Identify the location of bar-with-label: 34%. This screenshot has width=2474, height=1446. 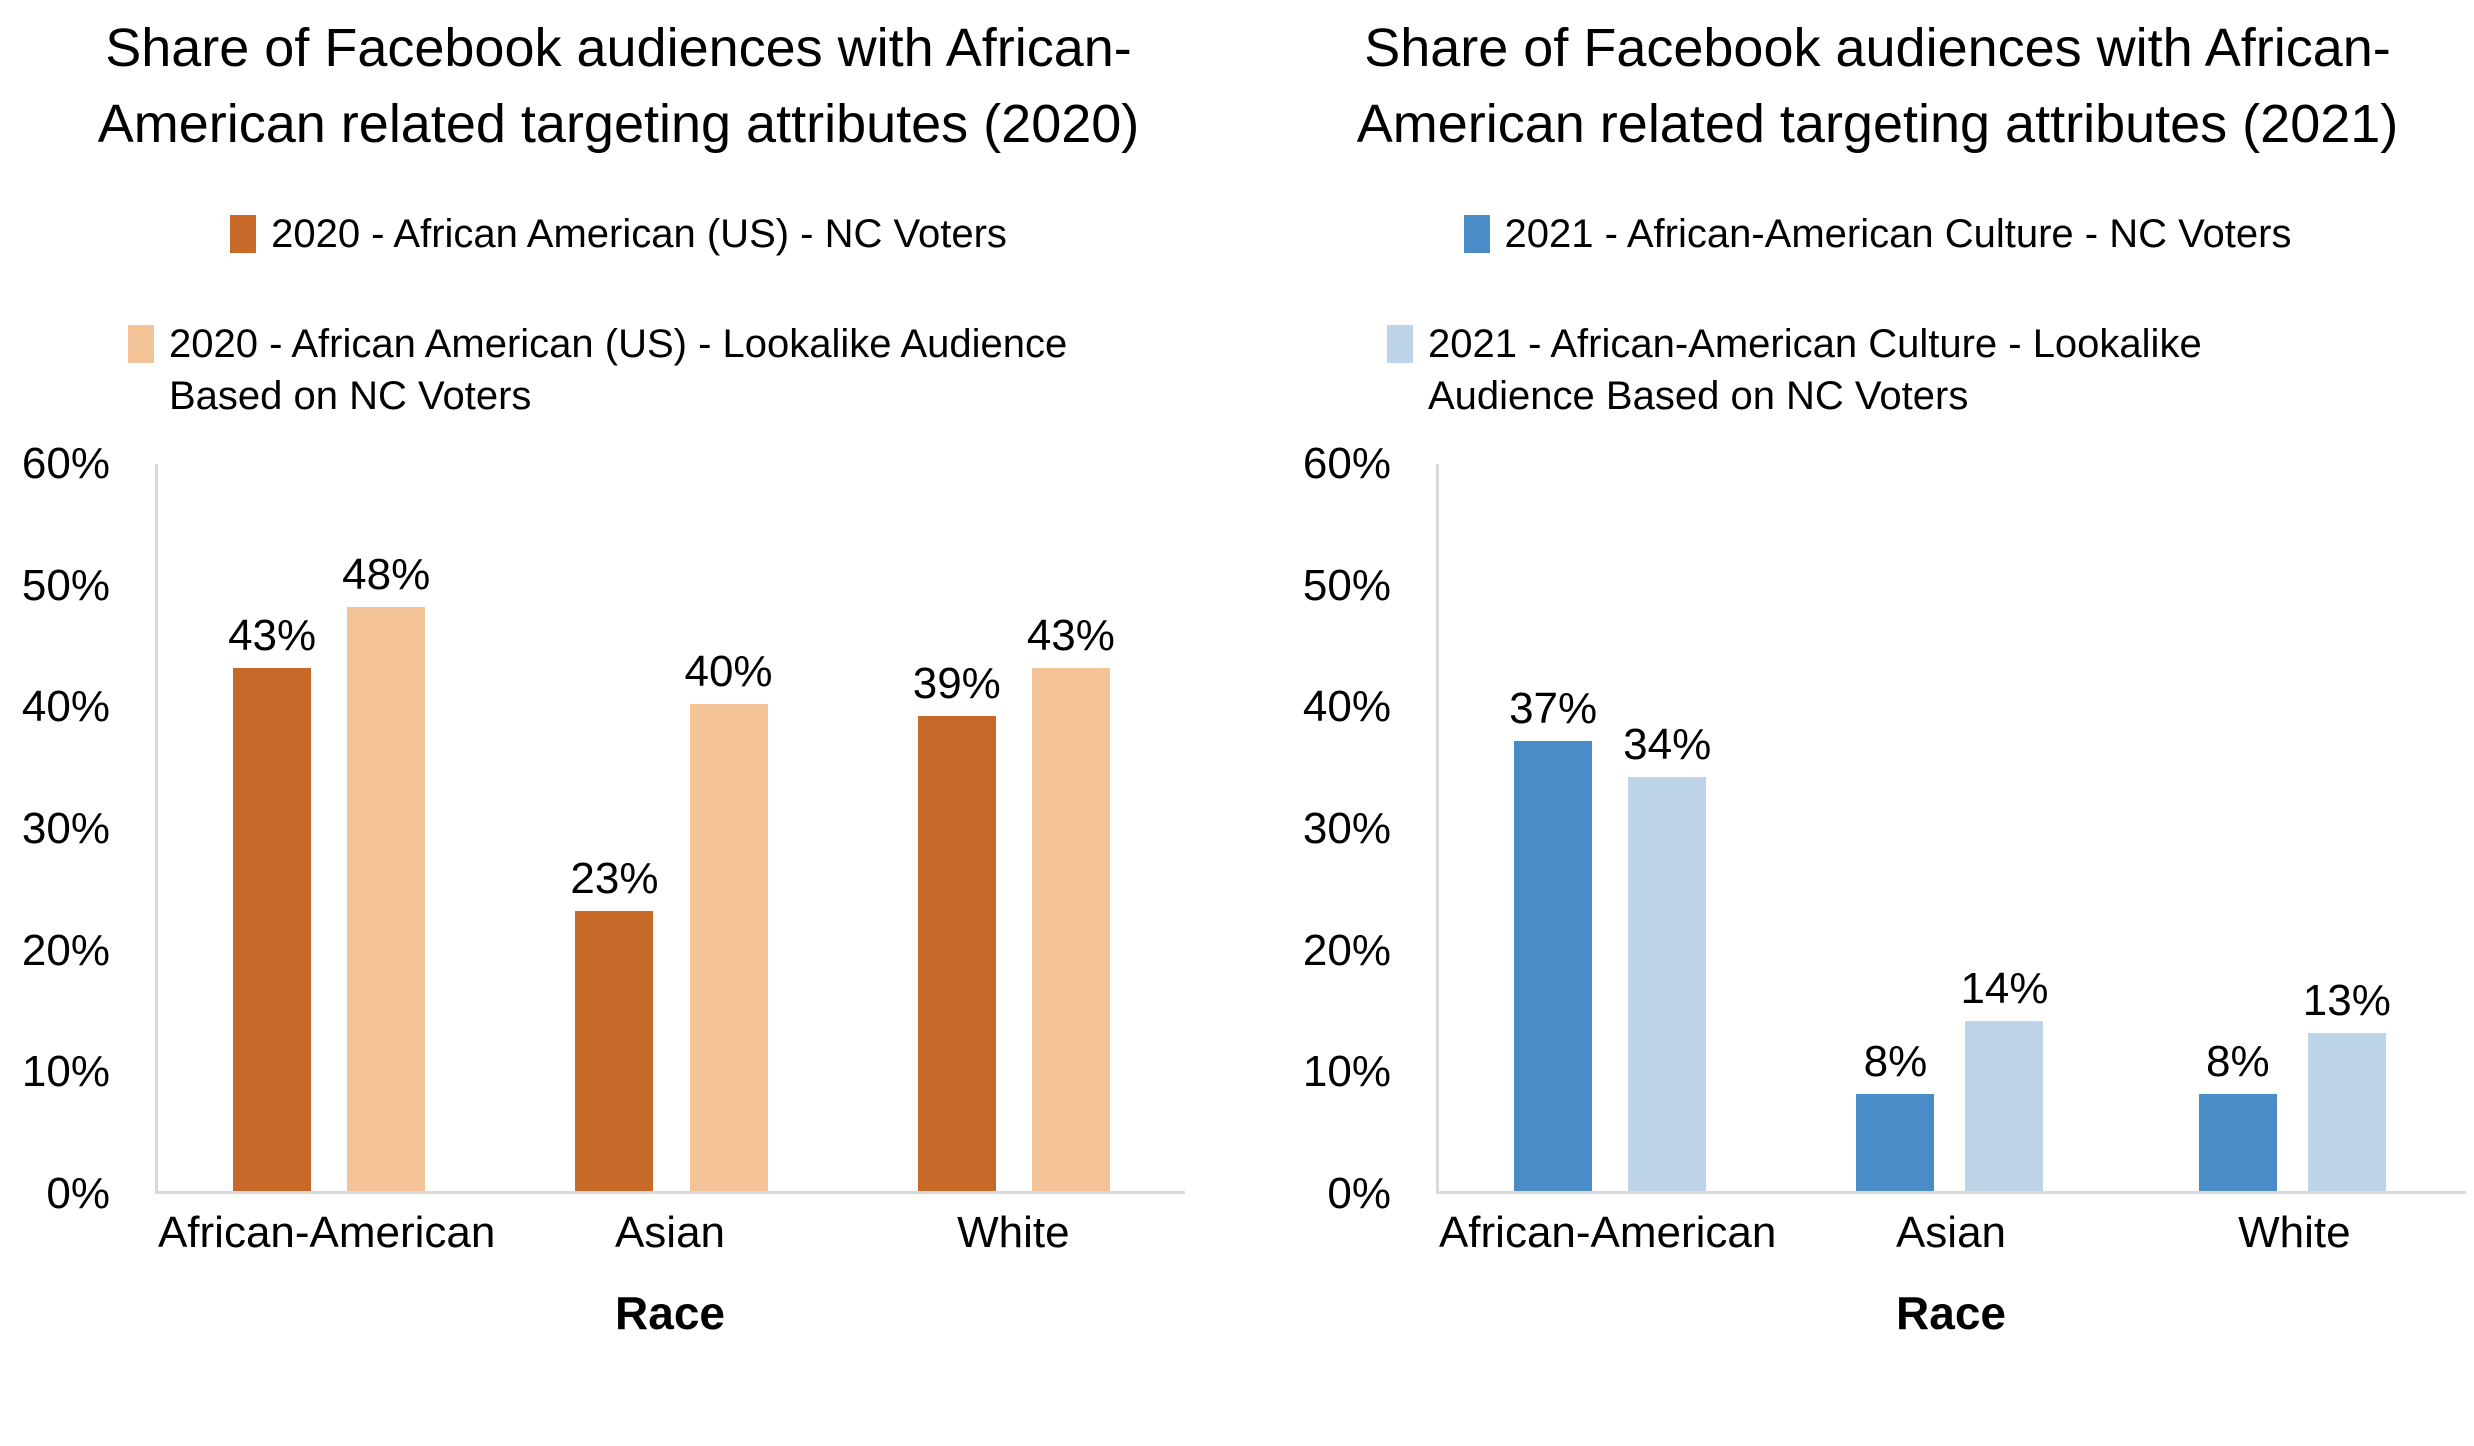
(1667, 956).